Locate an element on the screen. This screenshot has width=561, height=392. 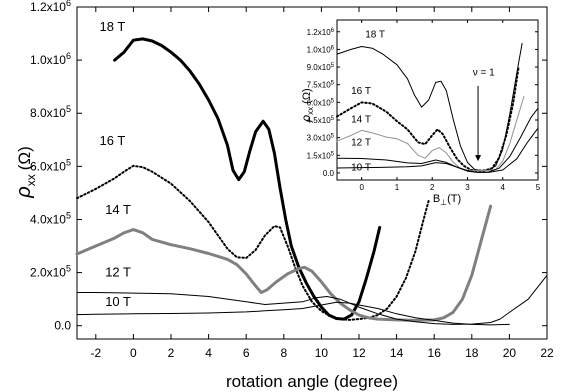
x-tick-label: 8 is located at coordinates (283, 353).